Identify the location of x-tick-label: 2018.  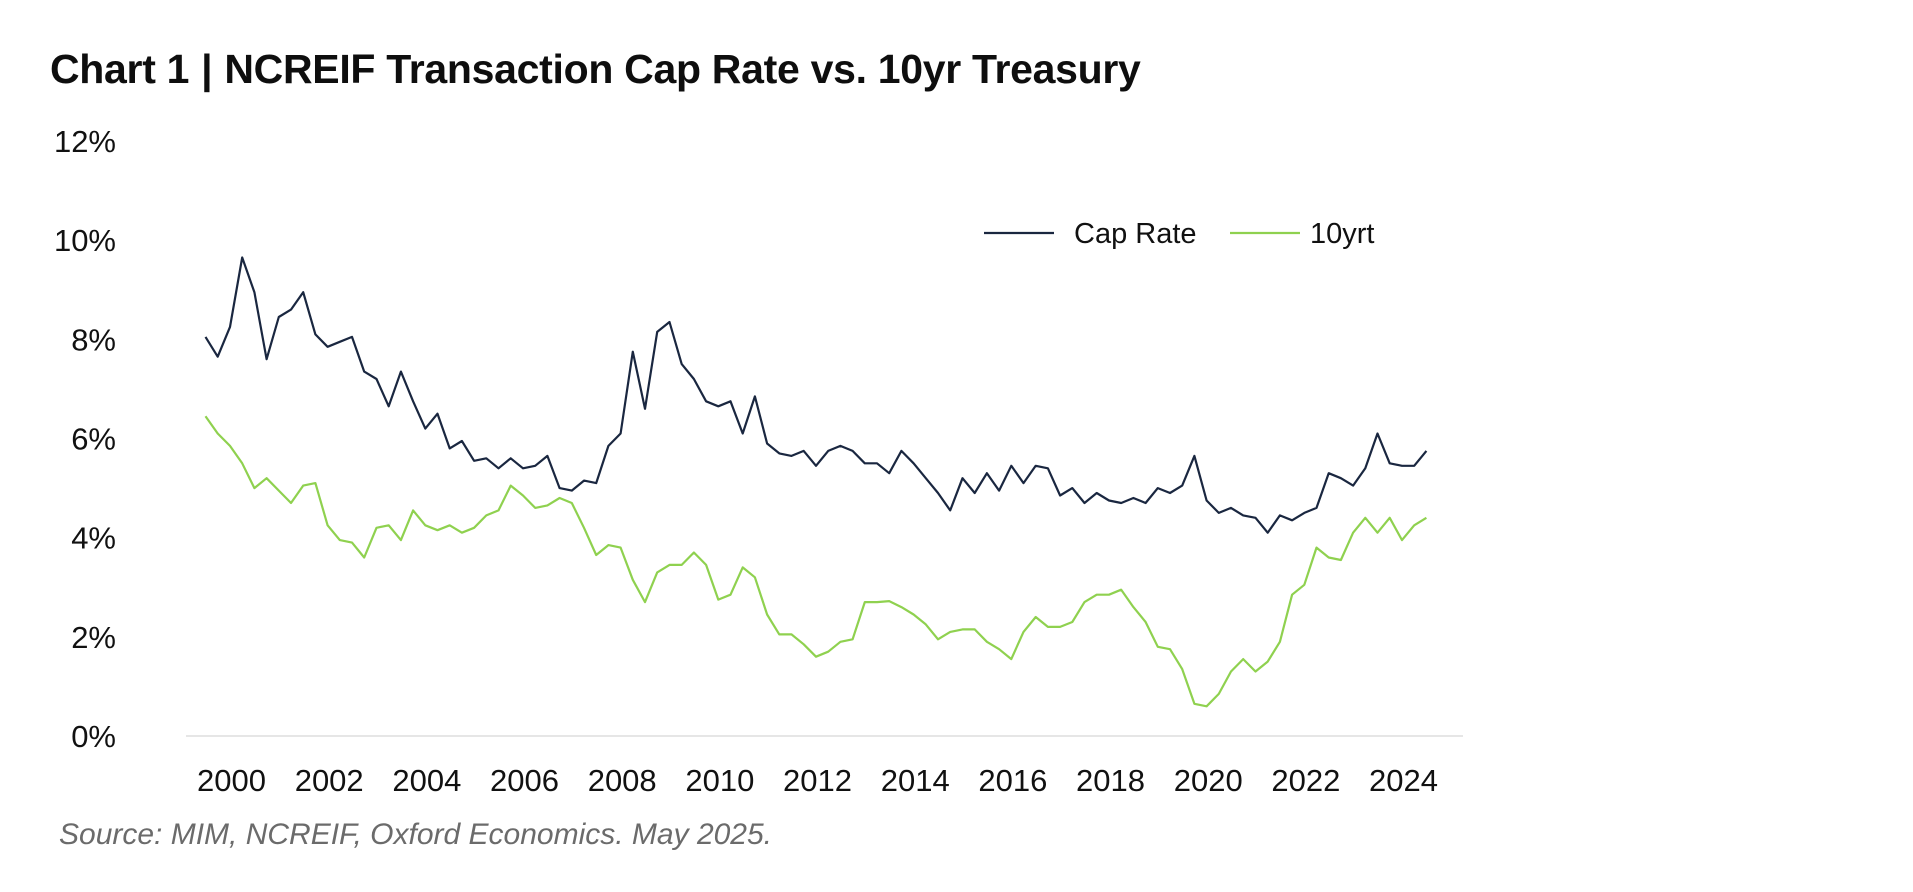
(1110, 780).